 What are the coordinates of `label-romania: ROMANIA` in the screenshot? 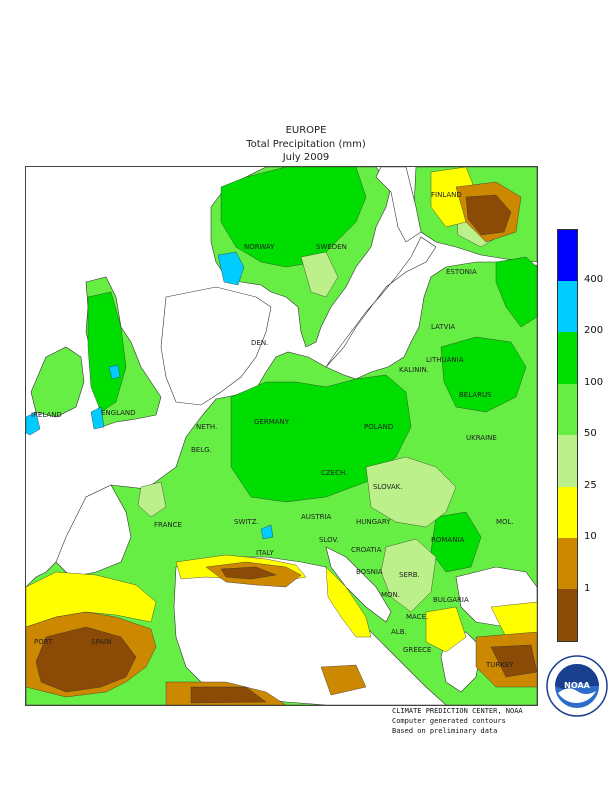 It's located at (448, 540).